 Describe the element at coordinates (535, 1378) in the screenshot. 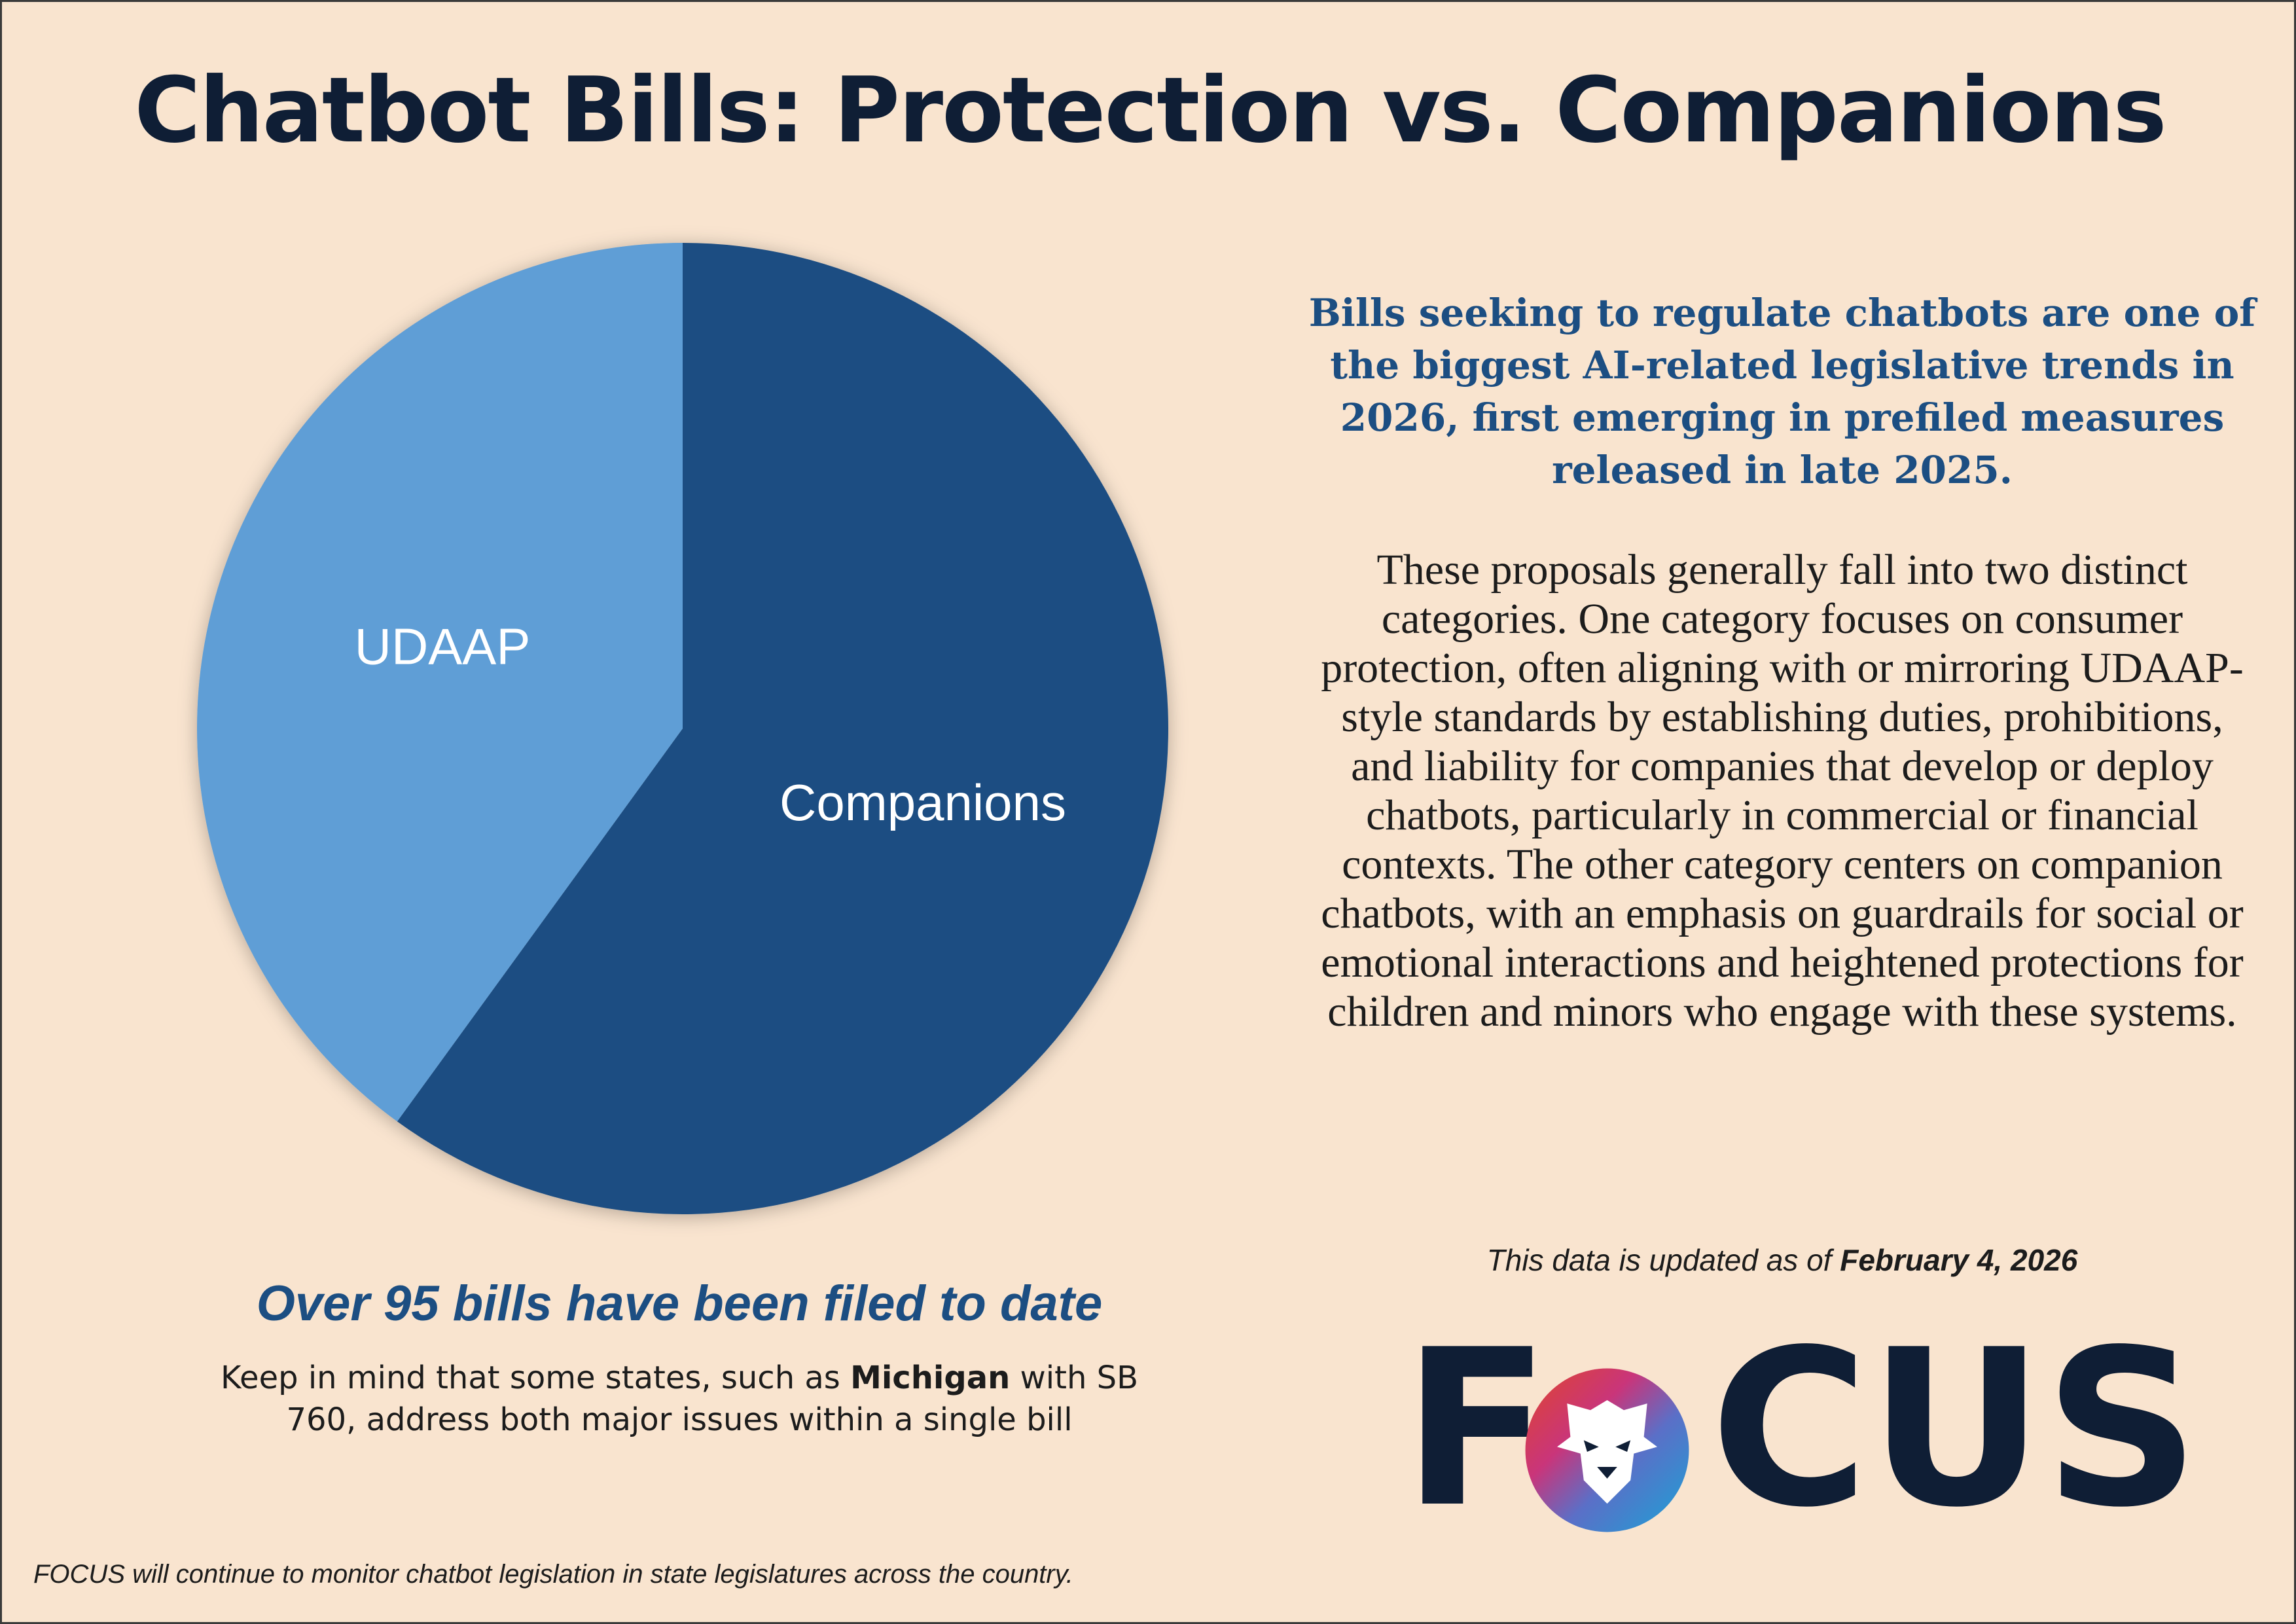

I see `note-before: Keep in mind that some states, such as` at that location.